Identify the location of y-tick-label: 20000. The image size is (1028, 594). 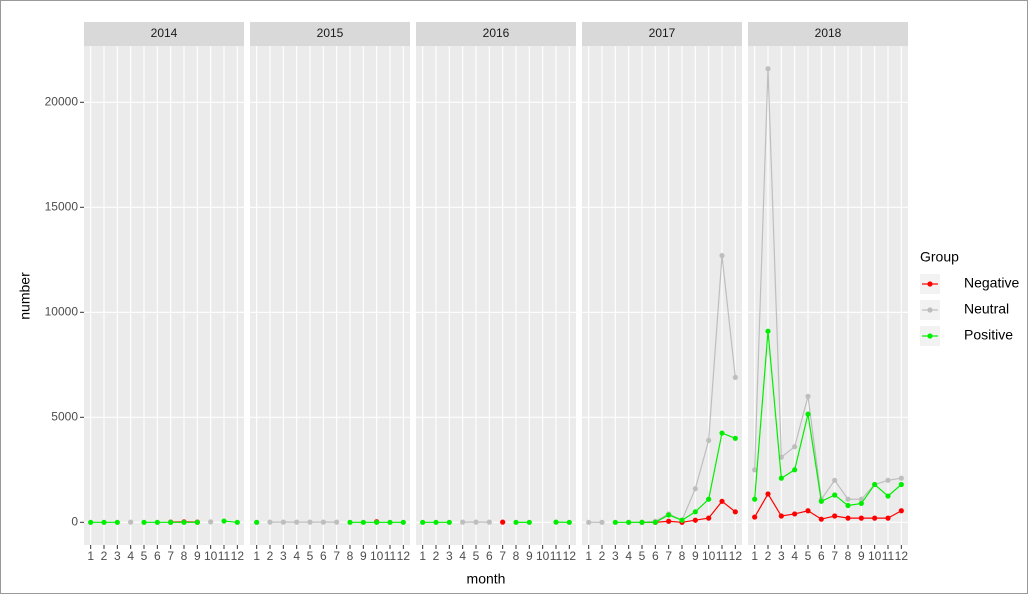
(62, 101).